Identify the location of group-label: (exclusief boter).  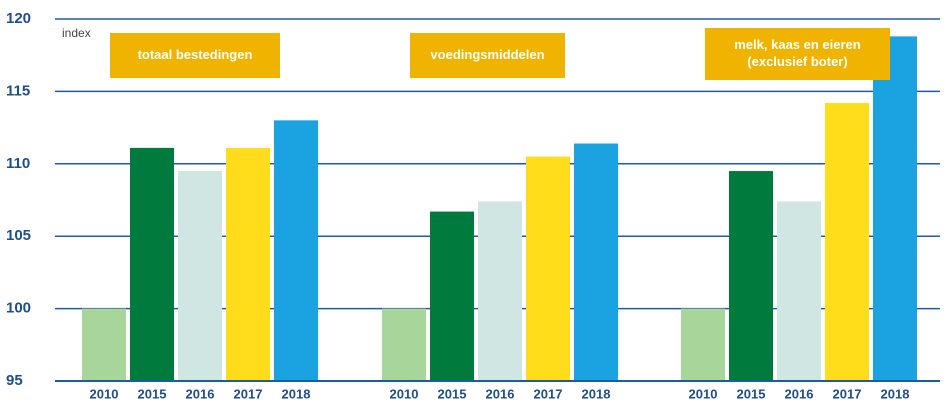
(797, 61).